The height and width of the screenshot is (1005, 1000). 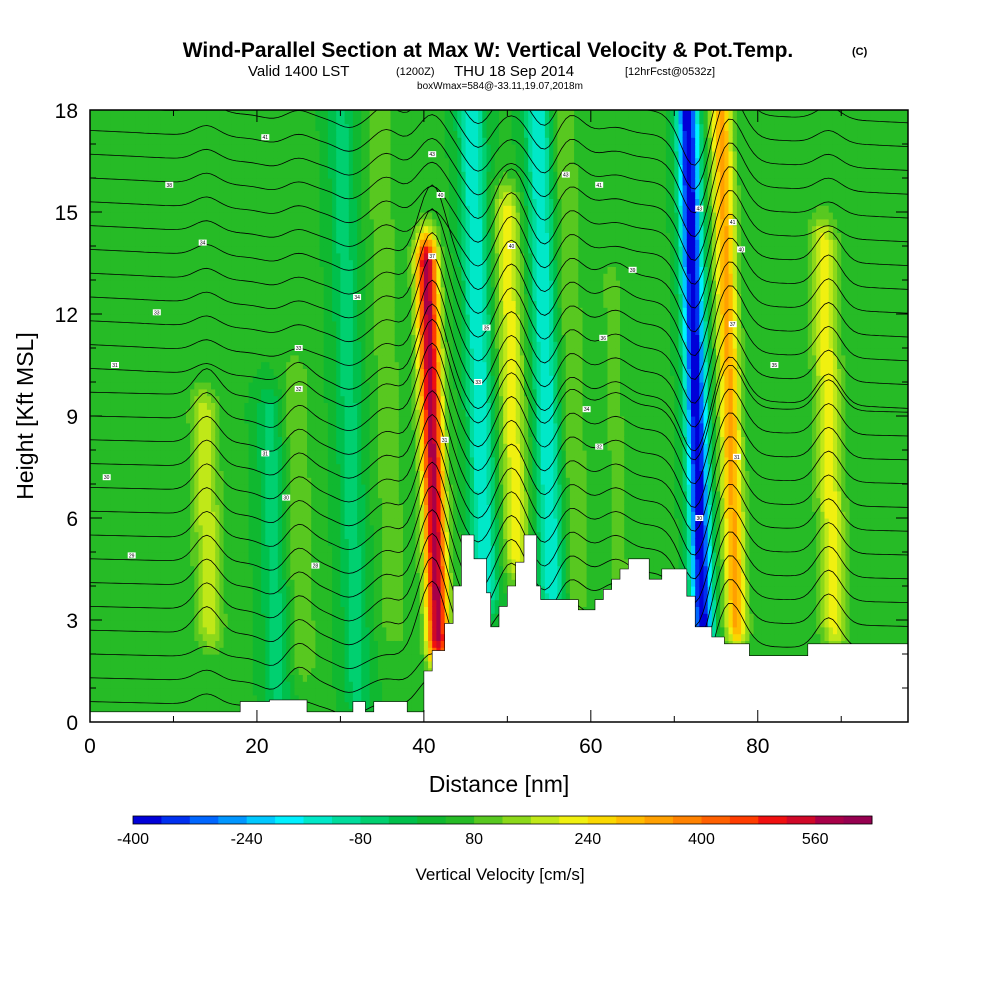 What do you see at coordinates (72, 519) in the screenshot?
I see `y-tick-label: 6` at bounding box center [72, 519].